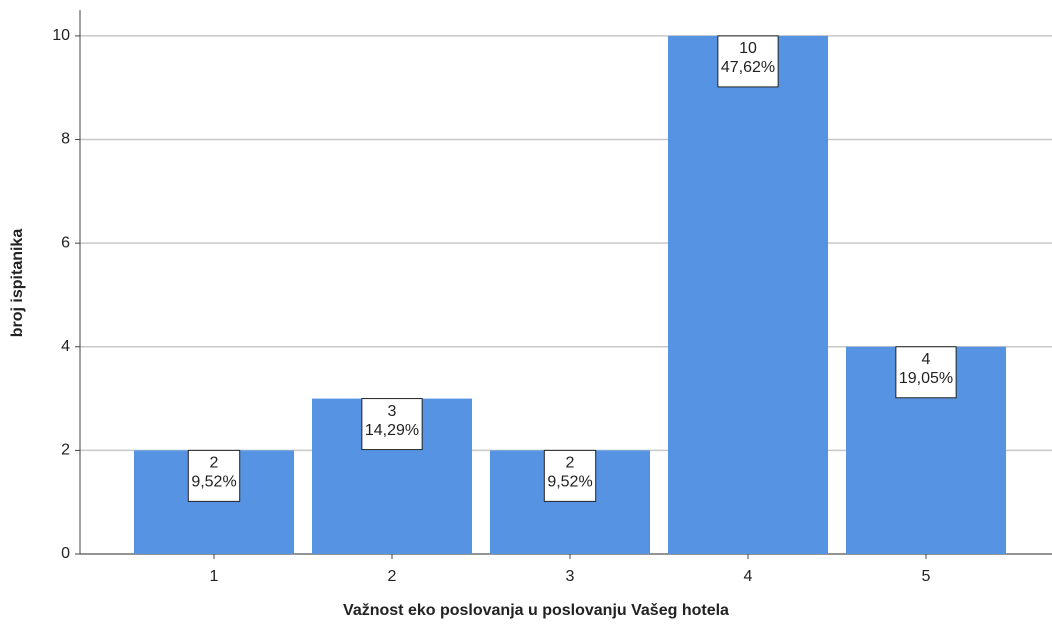 Image resolution: width=1052 pixels, height=630 pixels. I want to click on y-tick-label: 8, so click(65, 139).